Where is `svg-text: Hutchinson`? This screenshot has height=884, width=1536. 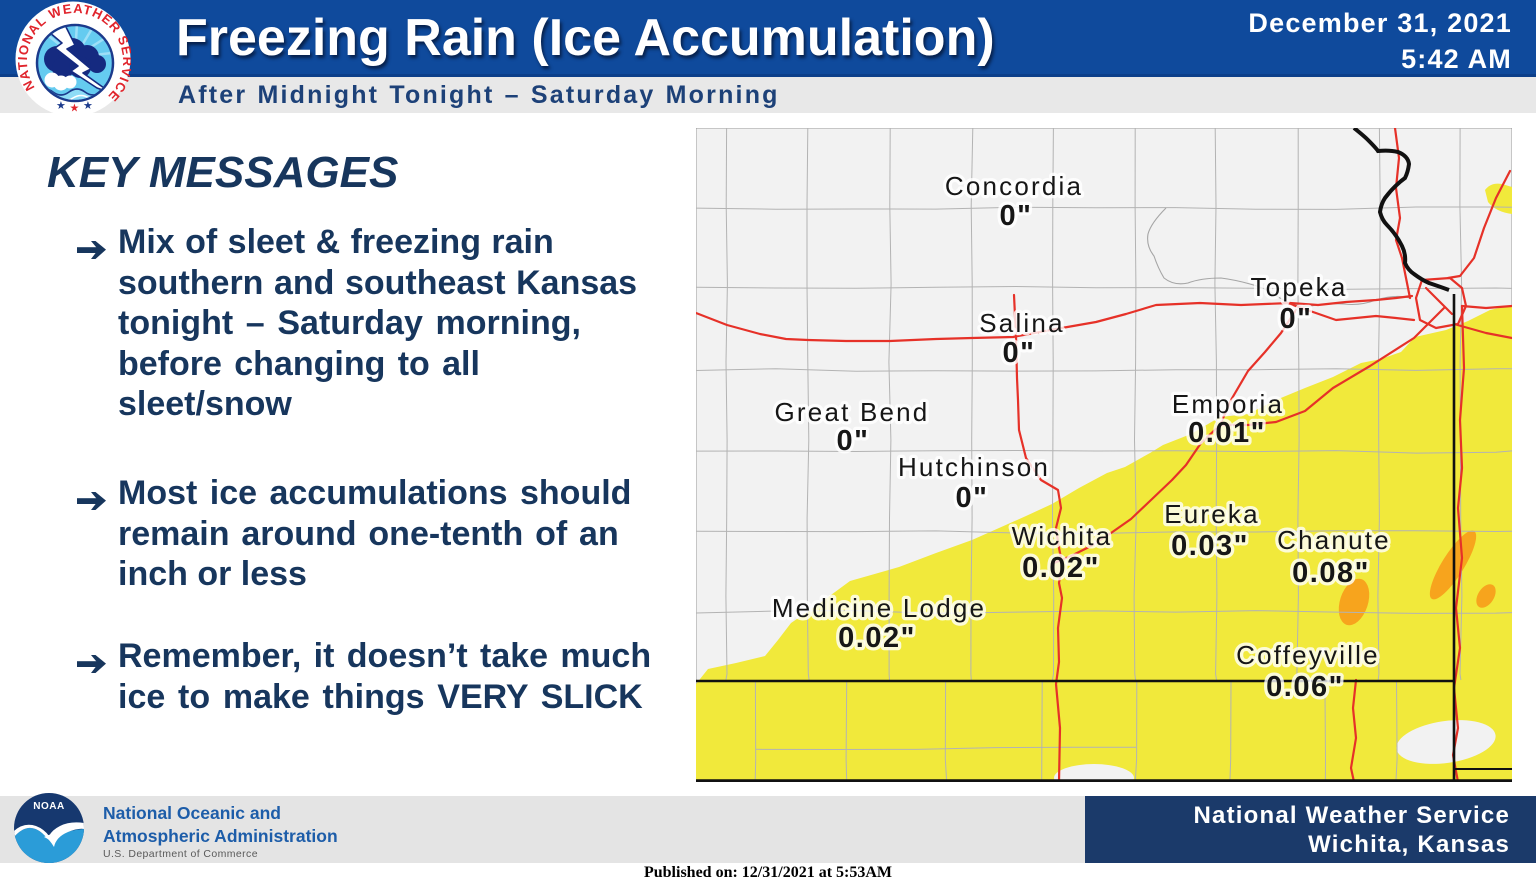
svg-text: Hutchinson is located at coordinates (974, 467).